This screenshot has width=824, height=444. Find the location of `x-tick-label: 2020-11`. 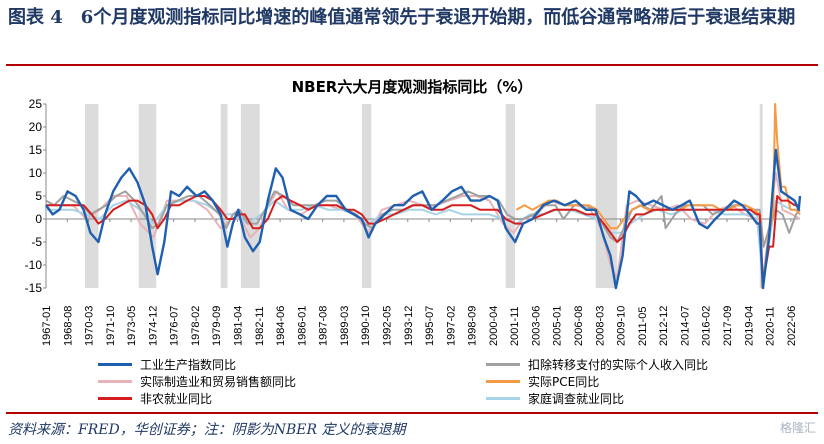

x-tick-label: 2020-11 is located at coordinates (771, 326).